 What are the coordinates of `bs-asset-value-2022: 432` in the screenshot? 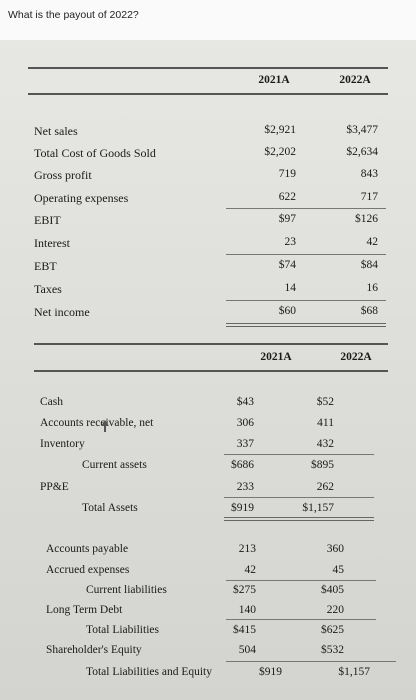 It's located at (325, 444).